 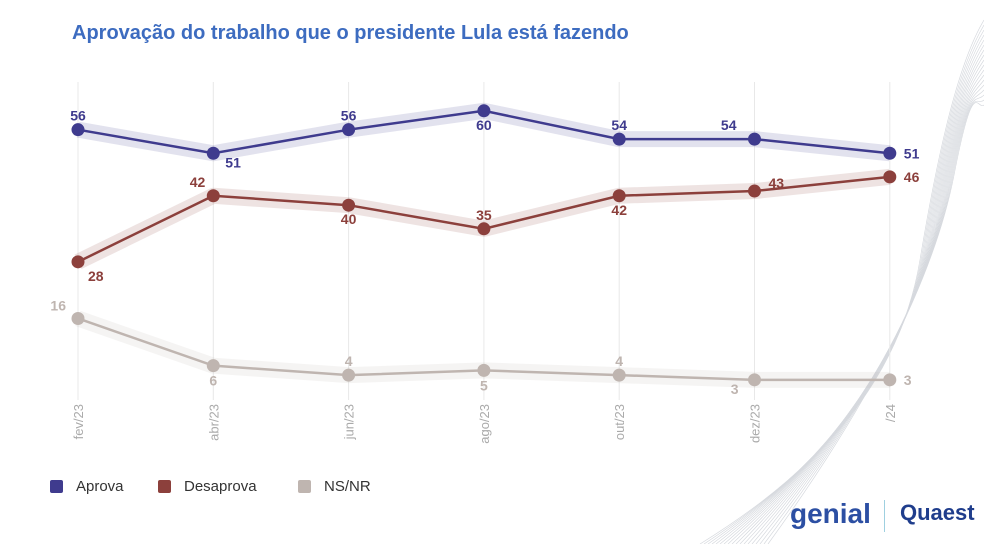 What do you see at coordinates (349, 219) in the screenshot?
I see `data-label: 40` at bounding box center [349, 219].